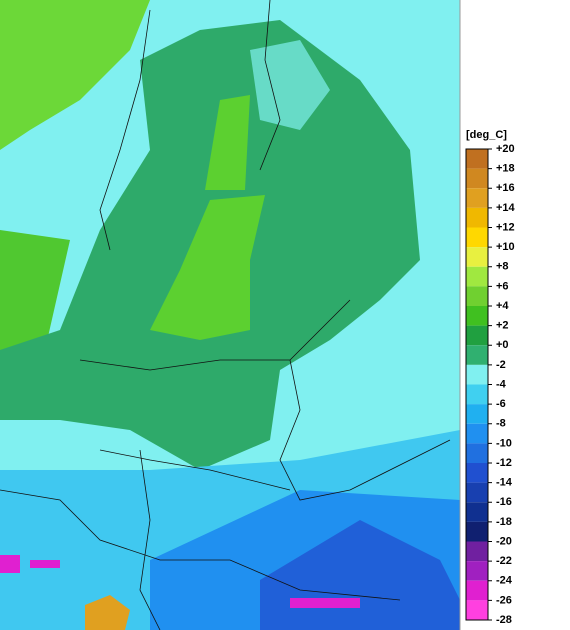 This screenshot has height=630, width=570. I want to click on tick-label: -12, so click(504, 463).